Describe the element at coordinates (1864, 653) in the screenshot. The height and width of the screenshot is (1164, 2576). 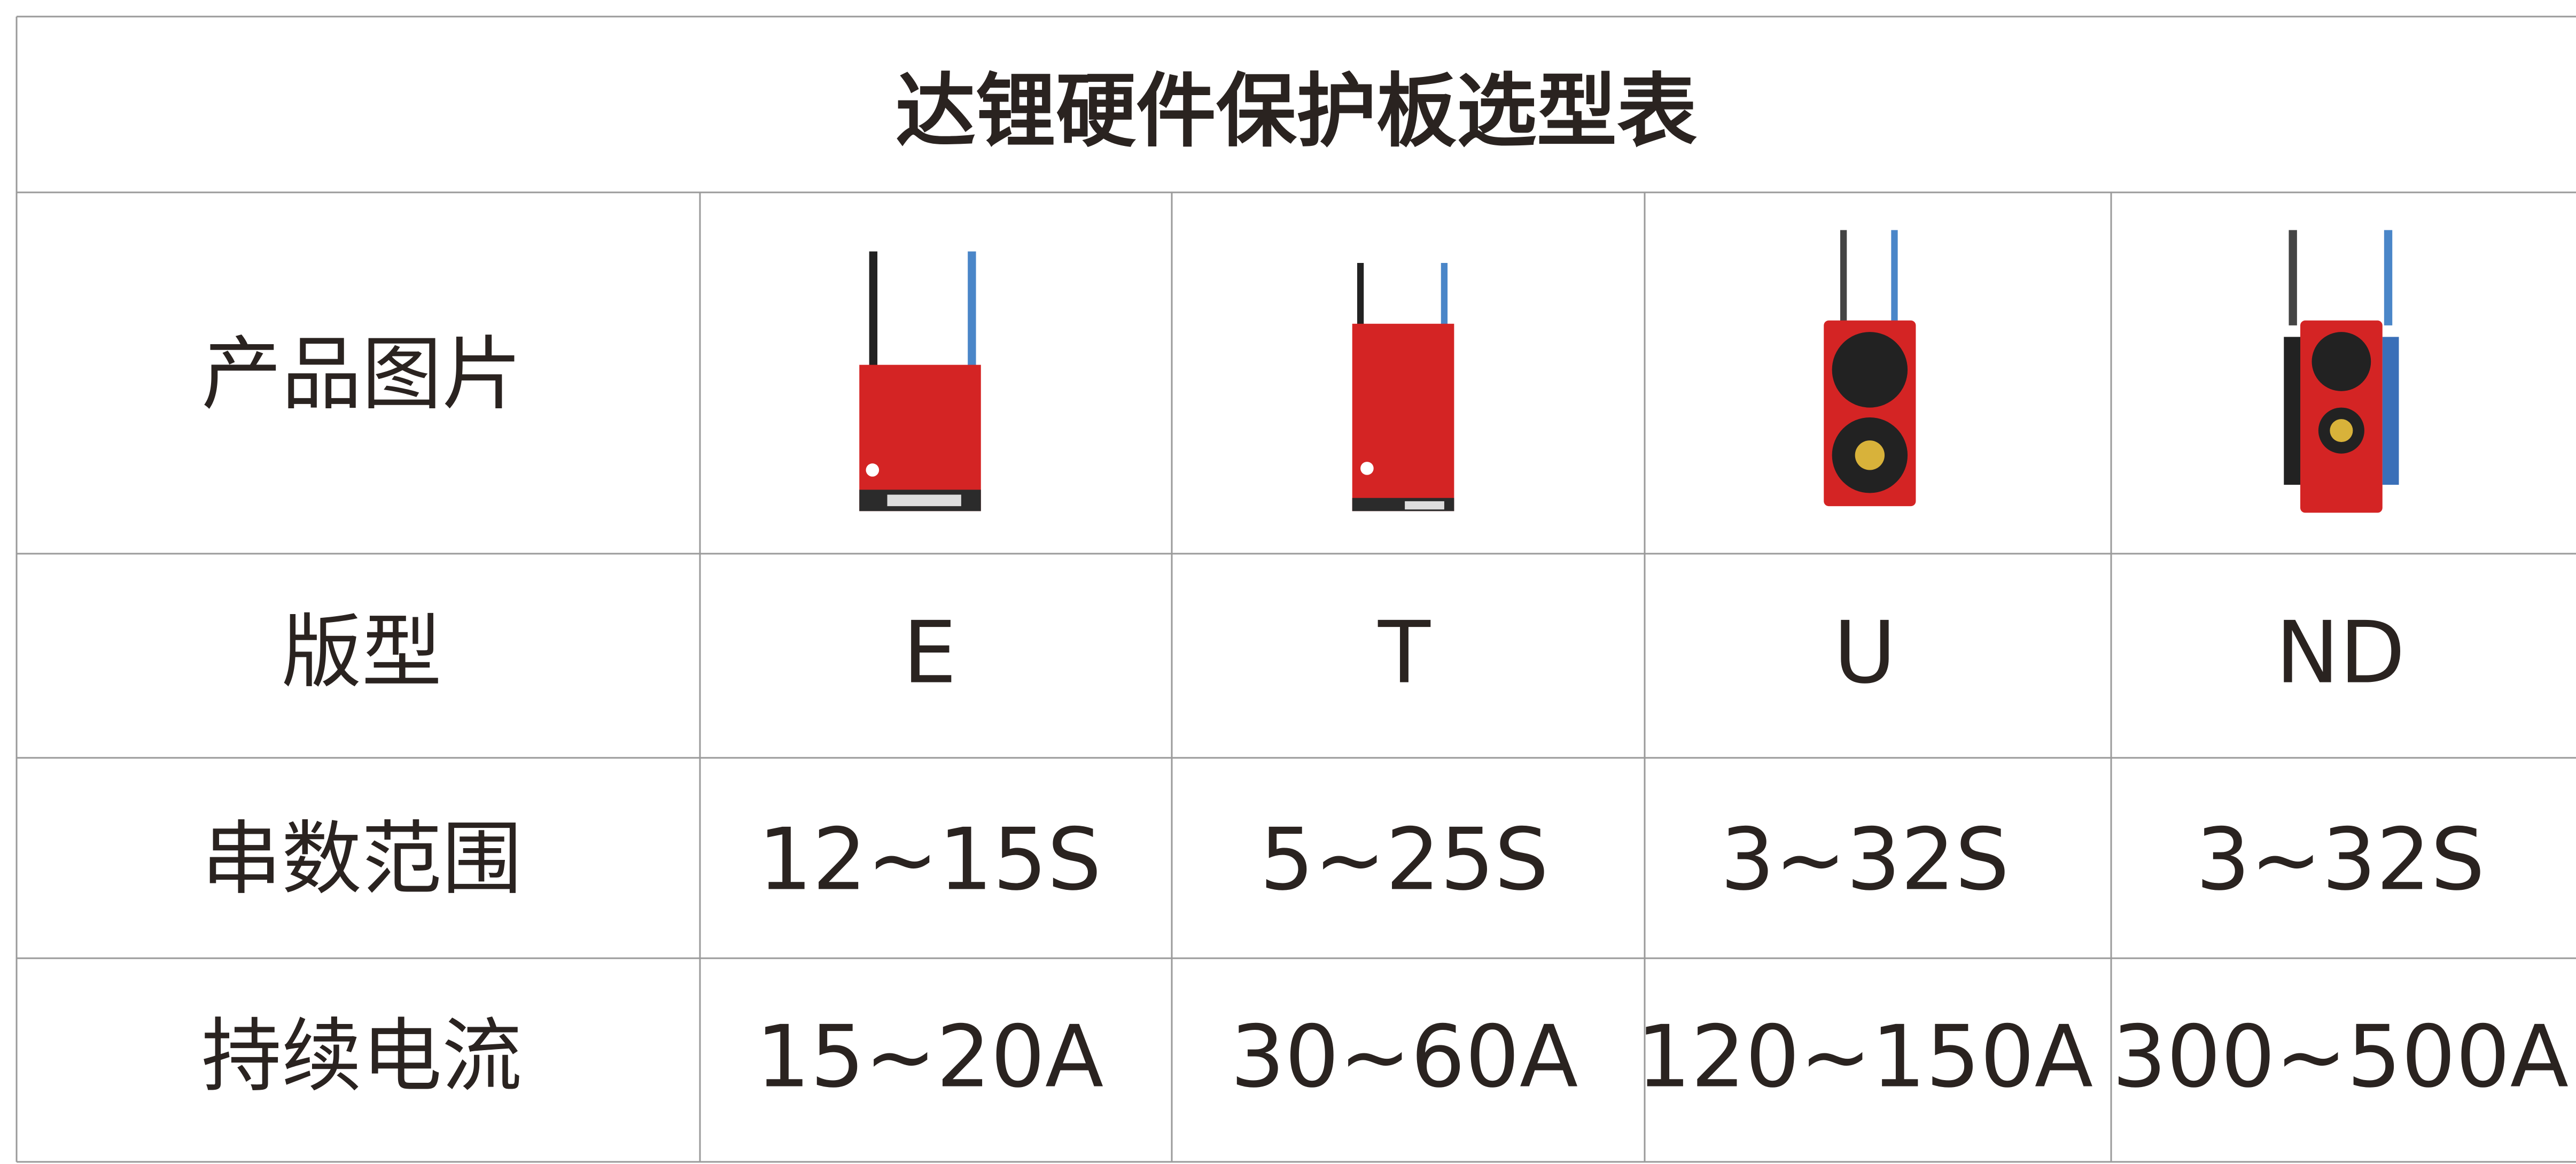
I see `cell-value: U` at that location.